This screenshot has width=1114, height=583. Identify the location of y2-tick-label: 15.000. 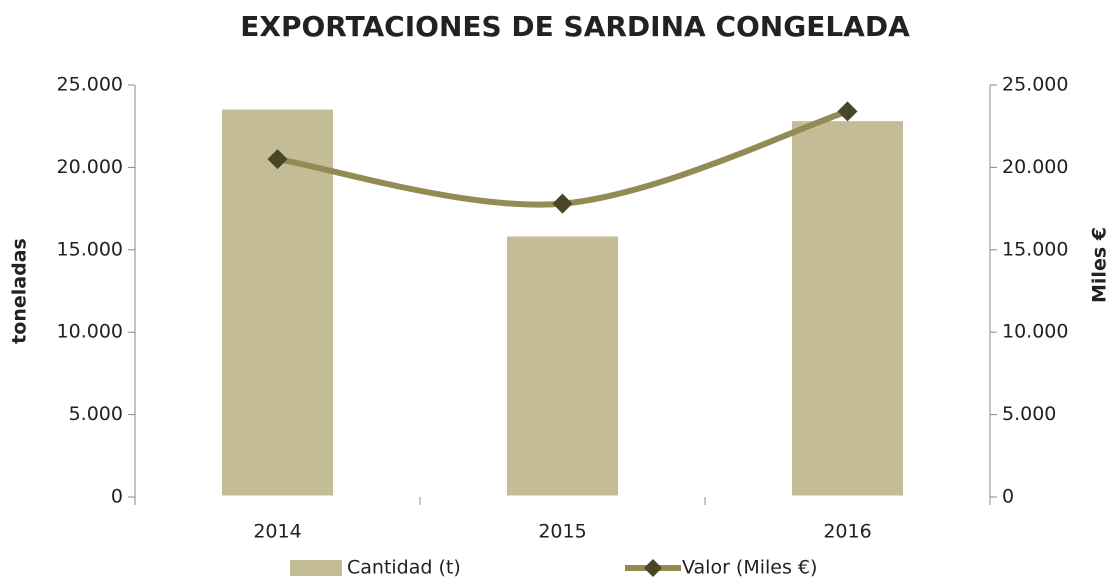
(1035, 249).